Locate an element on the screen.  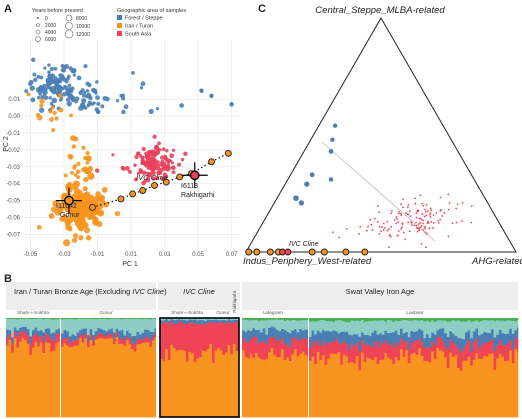
size-legend-label: 6000 is located at coordinates (50, 40).